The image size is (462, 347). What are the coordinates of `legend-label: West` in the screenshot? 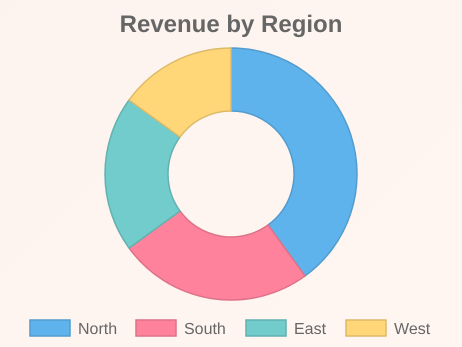 It's located at (412, 329).